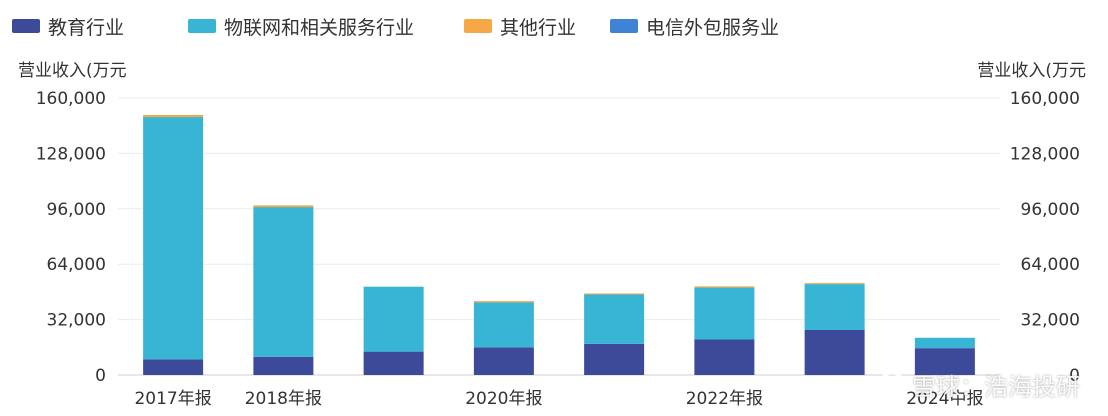  I want to click on legend-label: 电信外包服务业, so click(713, 27).